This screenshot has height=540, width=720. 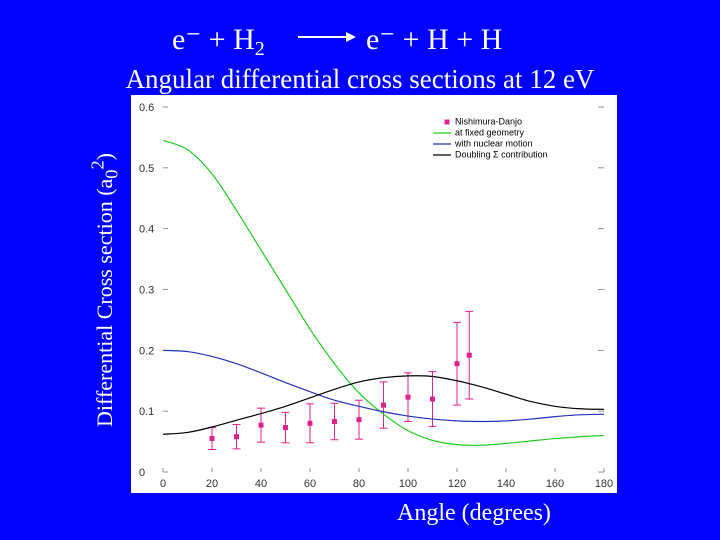 What do you see at coordinates (97, 165) in the screenshot?
I see `y-axis-label-sup: 2` at bounding box center [97, 165].